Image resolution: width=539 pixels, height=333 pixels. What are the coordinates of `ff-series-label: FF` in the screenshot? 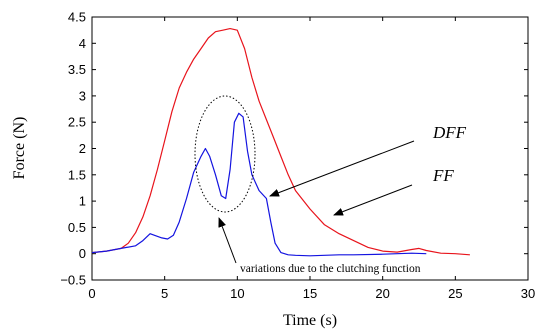 It's located at (443, 175).